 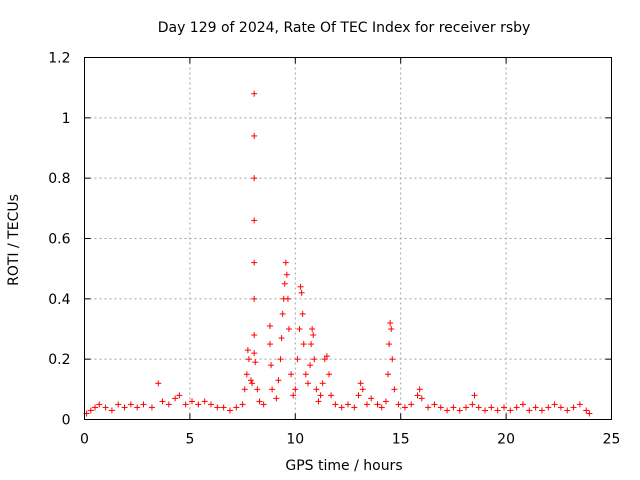 What do you see at coordinates (295, 440) in the screenshot?
I see `x-tick-label: 10` at bounding box center [295, 440].